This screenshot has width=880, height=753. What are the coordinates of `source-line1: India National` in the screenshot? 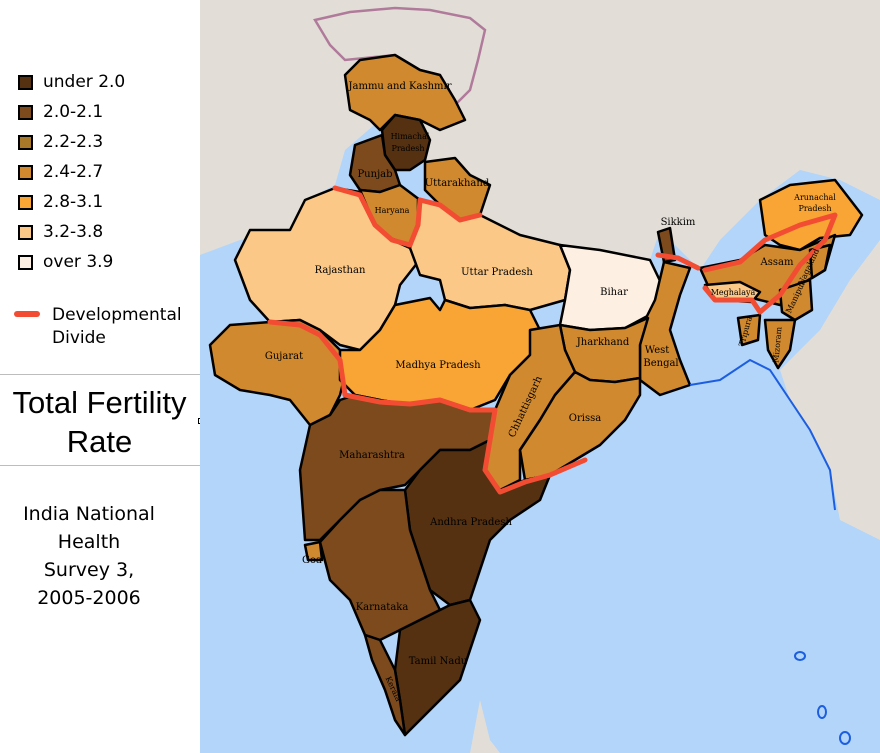 It's located at (89, 514).